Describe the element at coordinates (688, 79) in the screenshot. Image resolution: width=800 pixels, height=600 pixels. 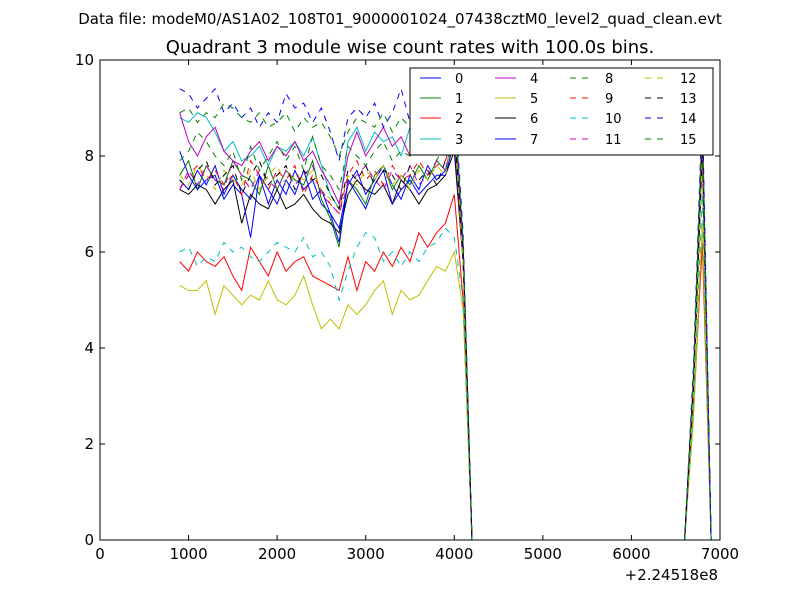
I see `legend-label-12: 12` at that location.